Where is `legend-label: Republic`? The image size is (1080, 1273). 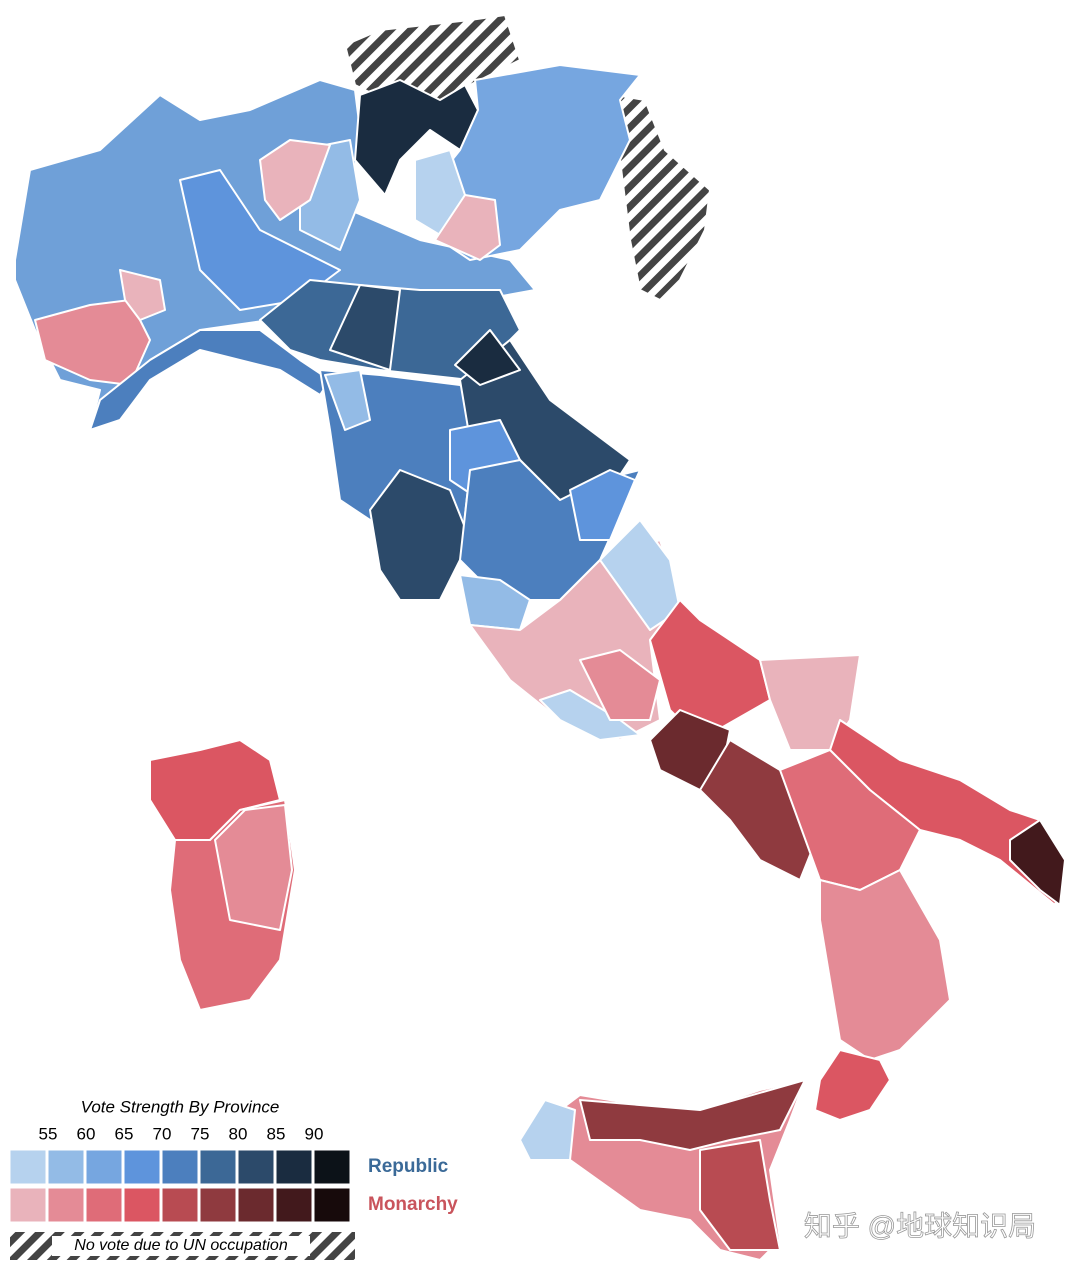
legend-label: Republic is located at coordinates (408, 1166).